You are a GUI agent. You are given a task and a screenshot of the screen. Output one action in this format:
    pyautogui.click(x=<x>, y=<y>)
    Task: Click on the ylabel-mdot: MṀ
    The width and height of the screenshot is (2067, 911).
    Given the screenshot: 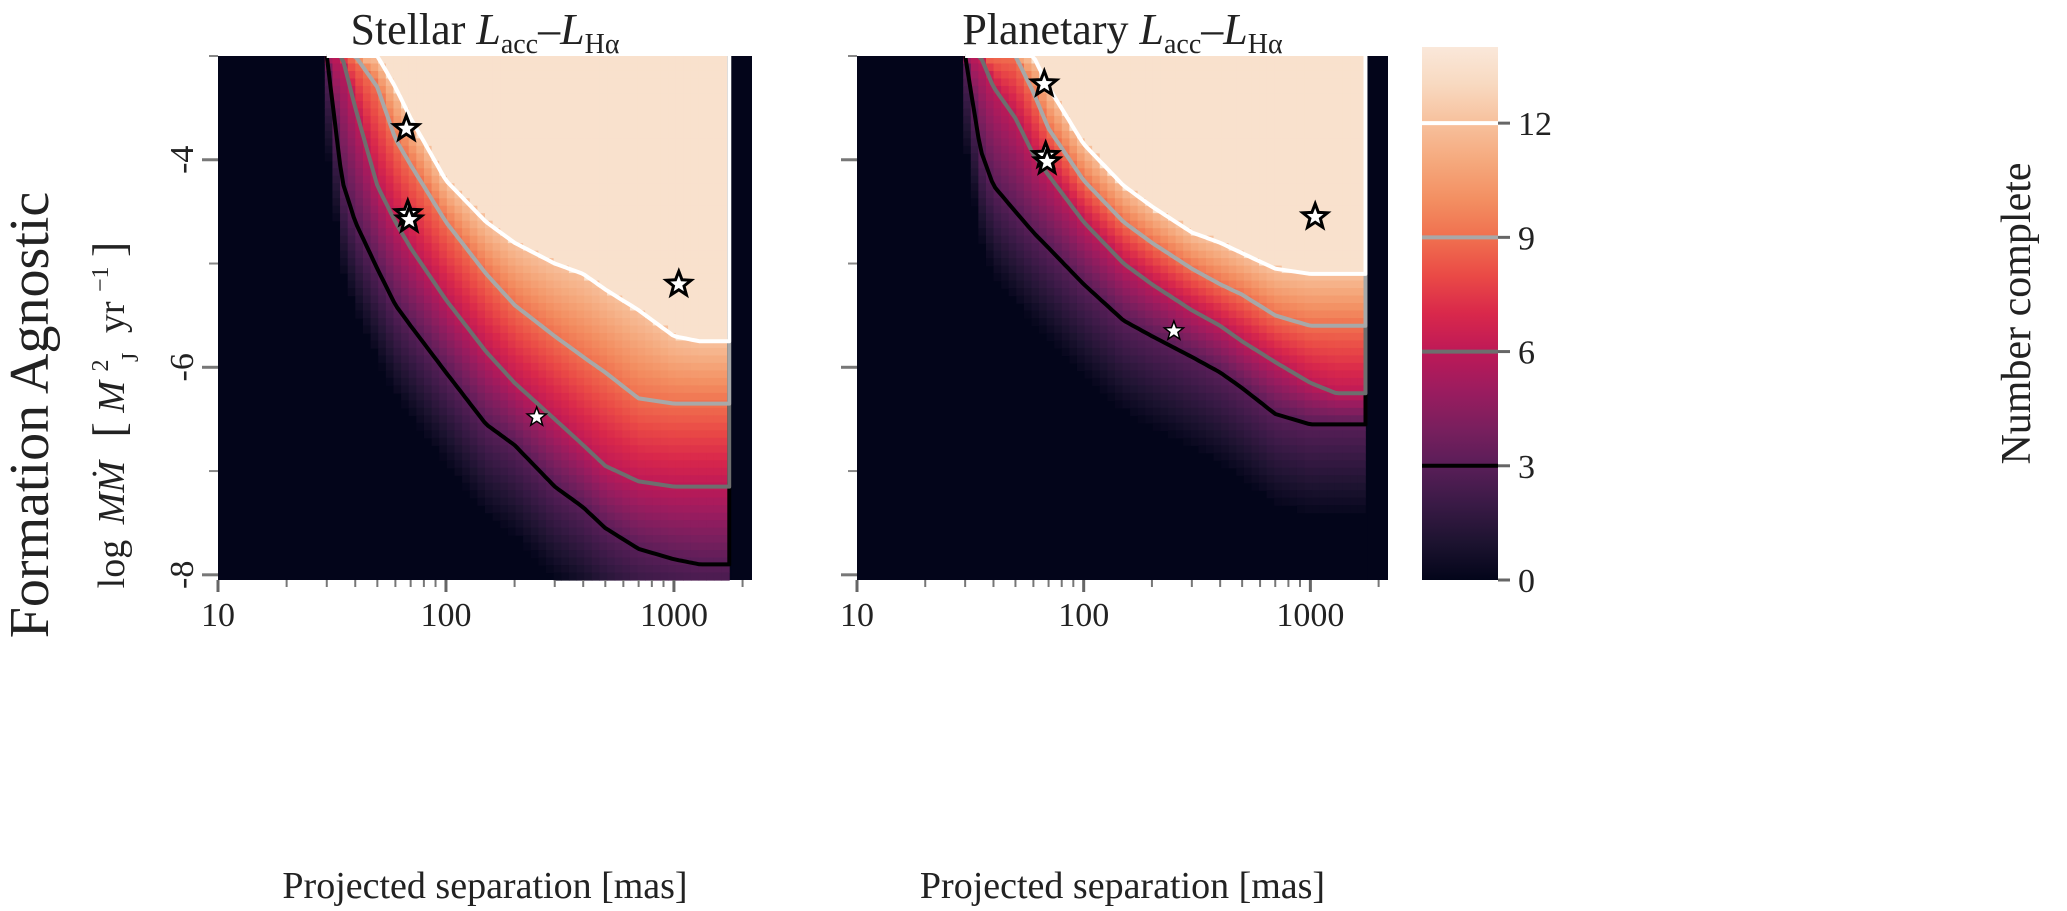 What is the action you would take?
    pyautogui.click(x=112, y=492)
    